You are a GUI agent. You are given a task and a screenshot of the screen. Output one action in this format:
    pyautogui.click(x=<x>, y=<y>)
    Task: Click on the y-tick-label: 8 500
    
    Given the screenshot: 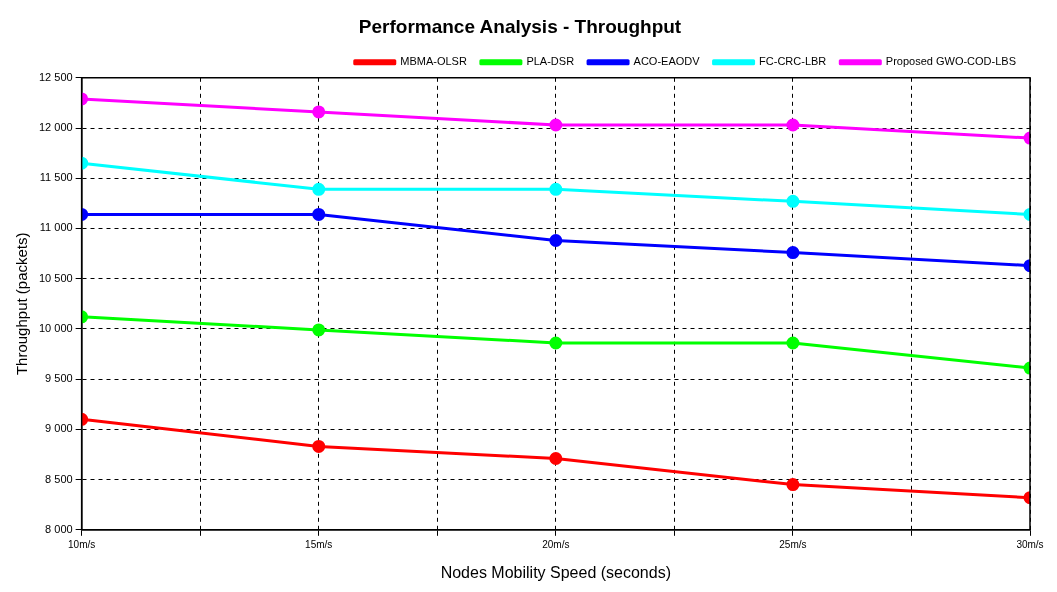 What is the action you would take?
    pyautogui.click(x=59, y=478)
    